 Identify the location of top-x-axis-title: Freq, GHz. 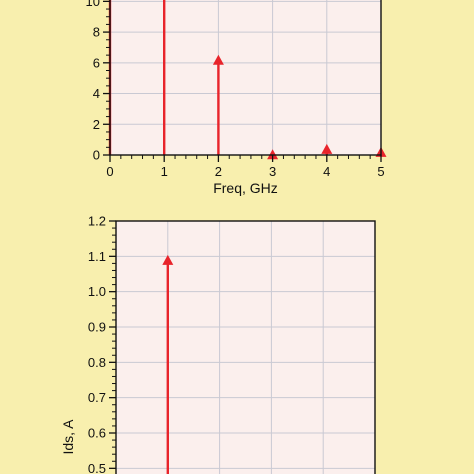
(245, 188).